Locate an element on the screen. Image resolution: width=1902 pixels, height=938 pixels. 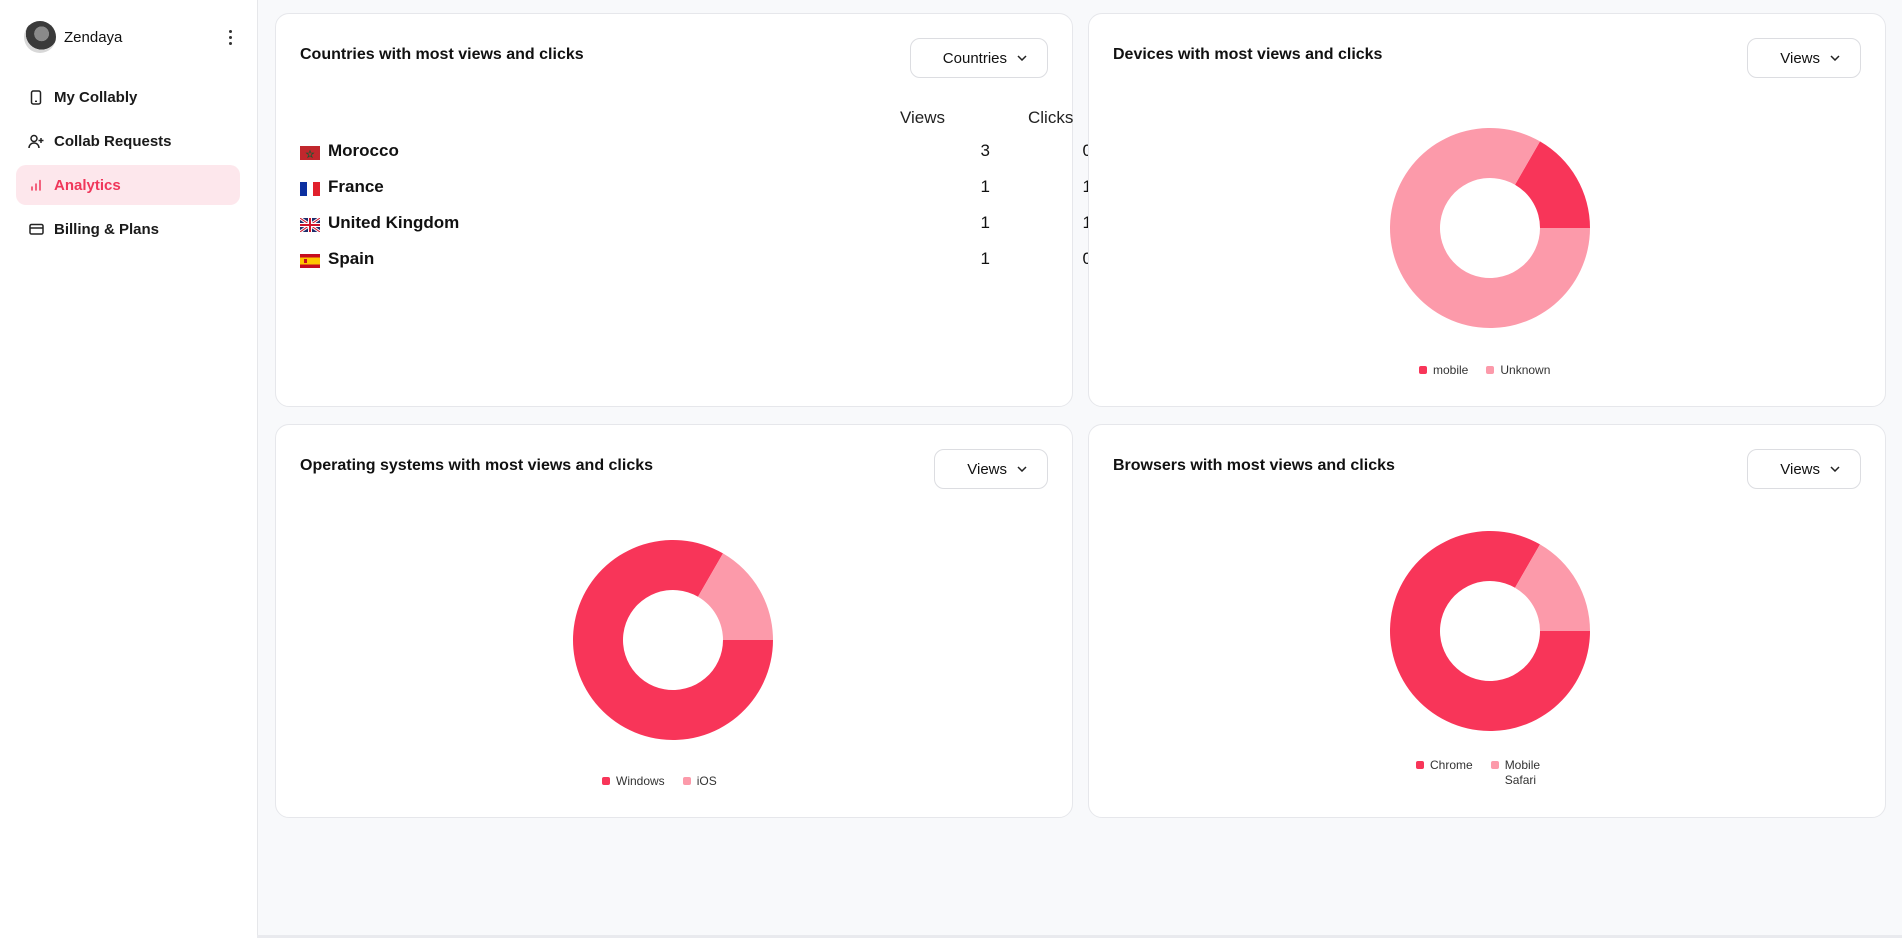
more-options-icon is located at coordinates (230, 37).